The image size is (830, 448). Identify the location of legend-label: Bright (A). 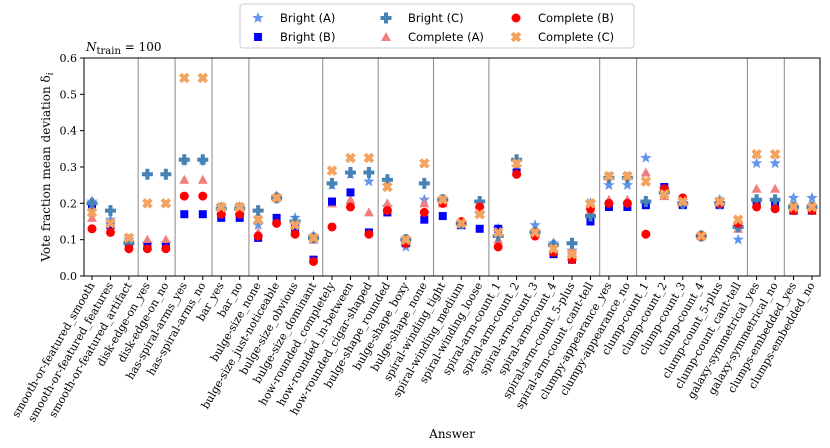
(307, 18).